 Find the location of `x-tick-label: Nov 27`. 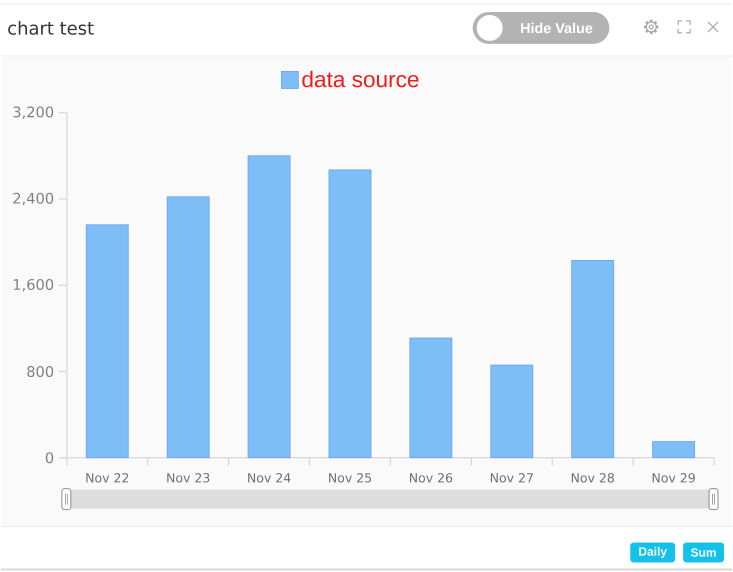

x-tick-label: Nov 27 is located at coordinates (511, 477).